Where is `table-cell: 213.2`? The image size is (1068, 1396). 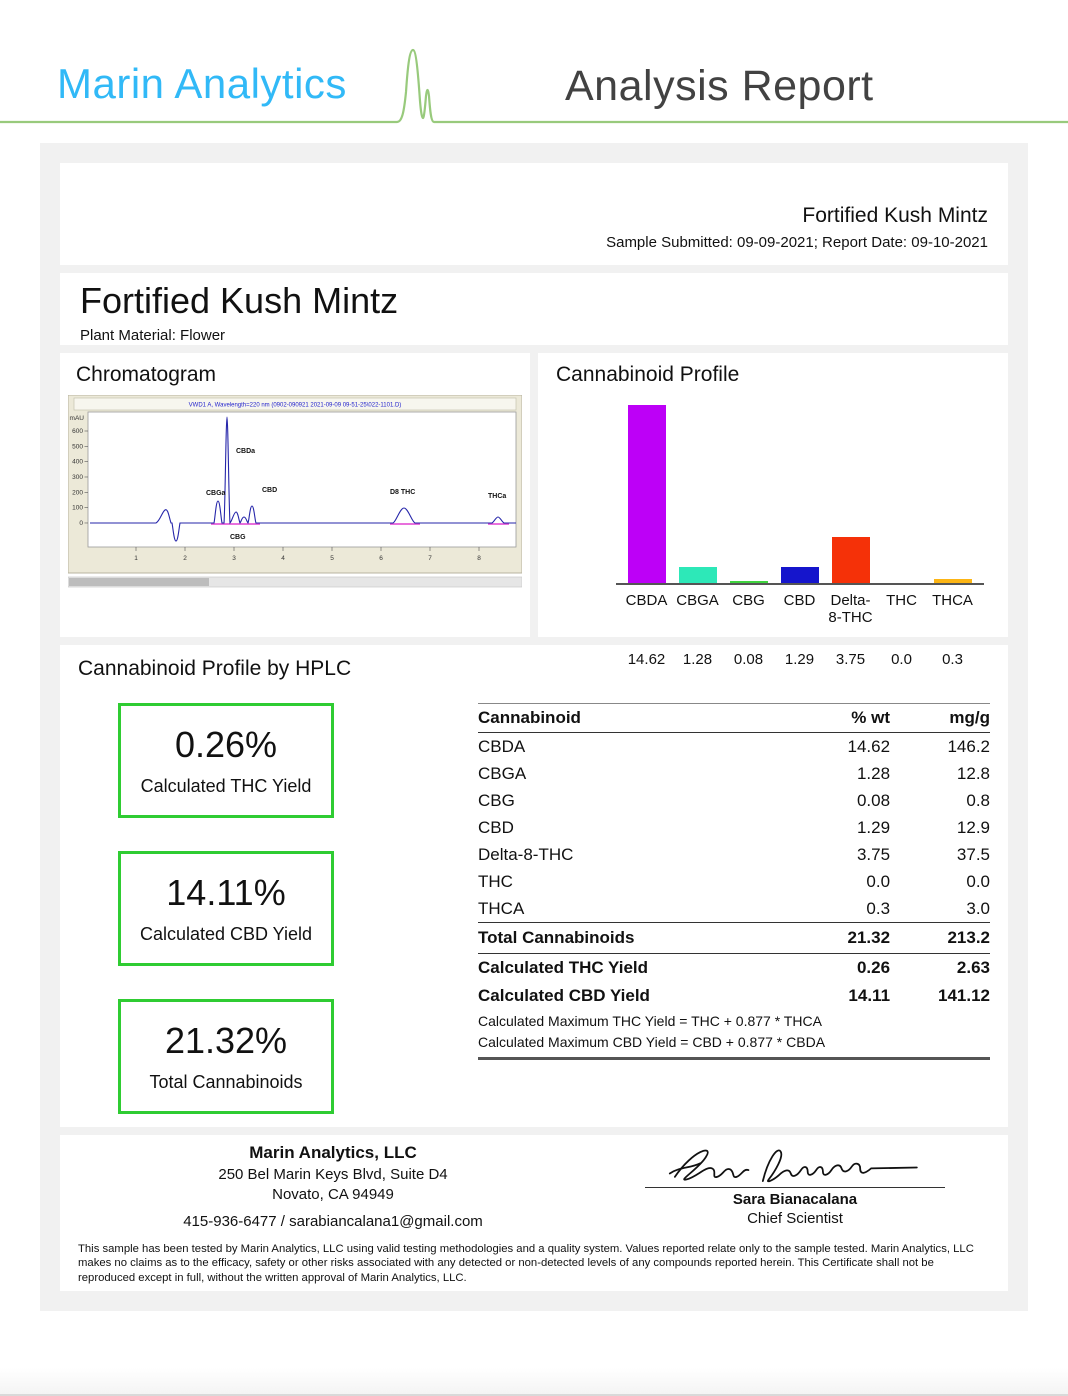 table-cell: 213.2 is located at coordinates (940, 938).